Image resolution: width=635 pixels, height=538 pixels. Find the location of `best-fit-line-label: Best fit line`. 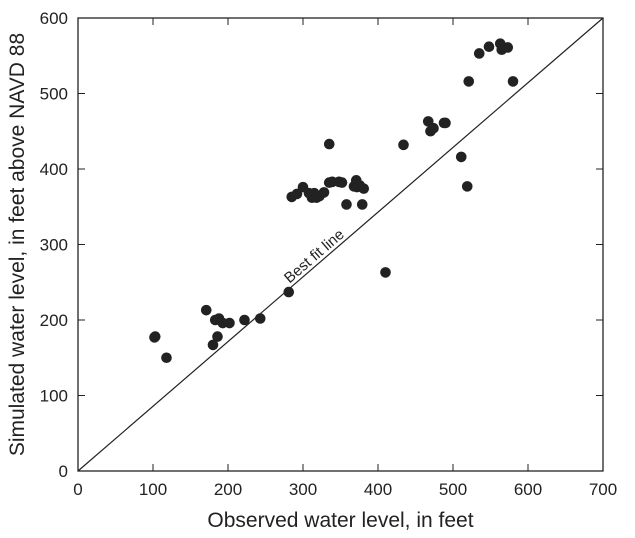

best-fit-line-label: Best fit line is located at coordinates (314, 256).